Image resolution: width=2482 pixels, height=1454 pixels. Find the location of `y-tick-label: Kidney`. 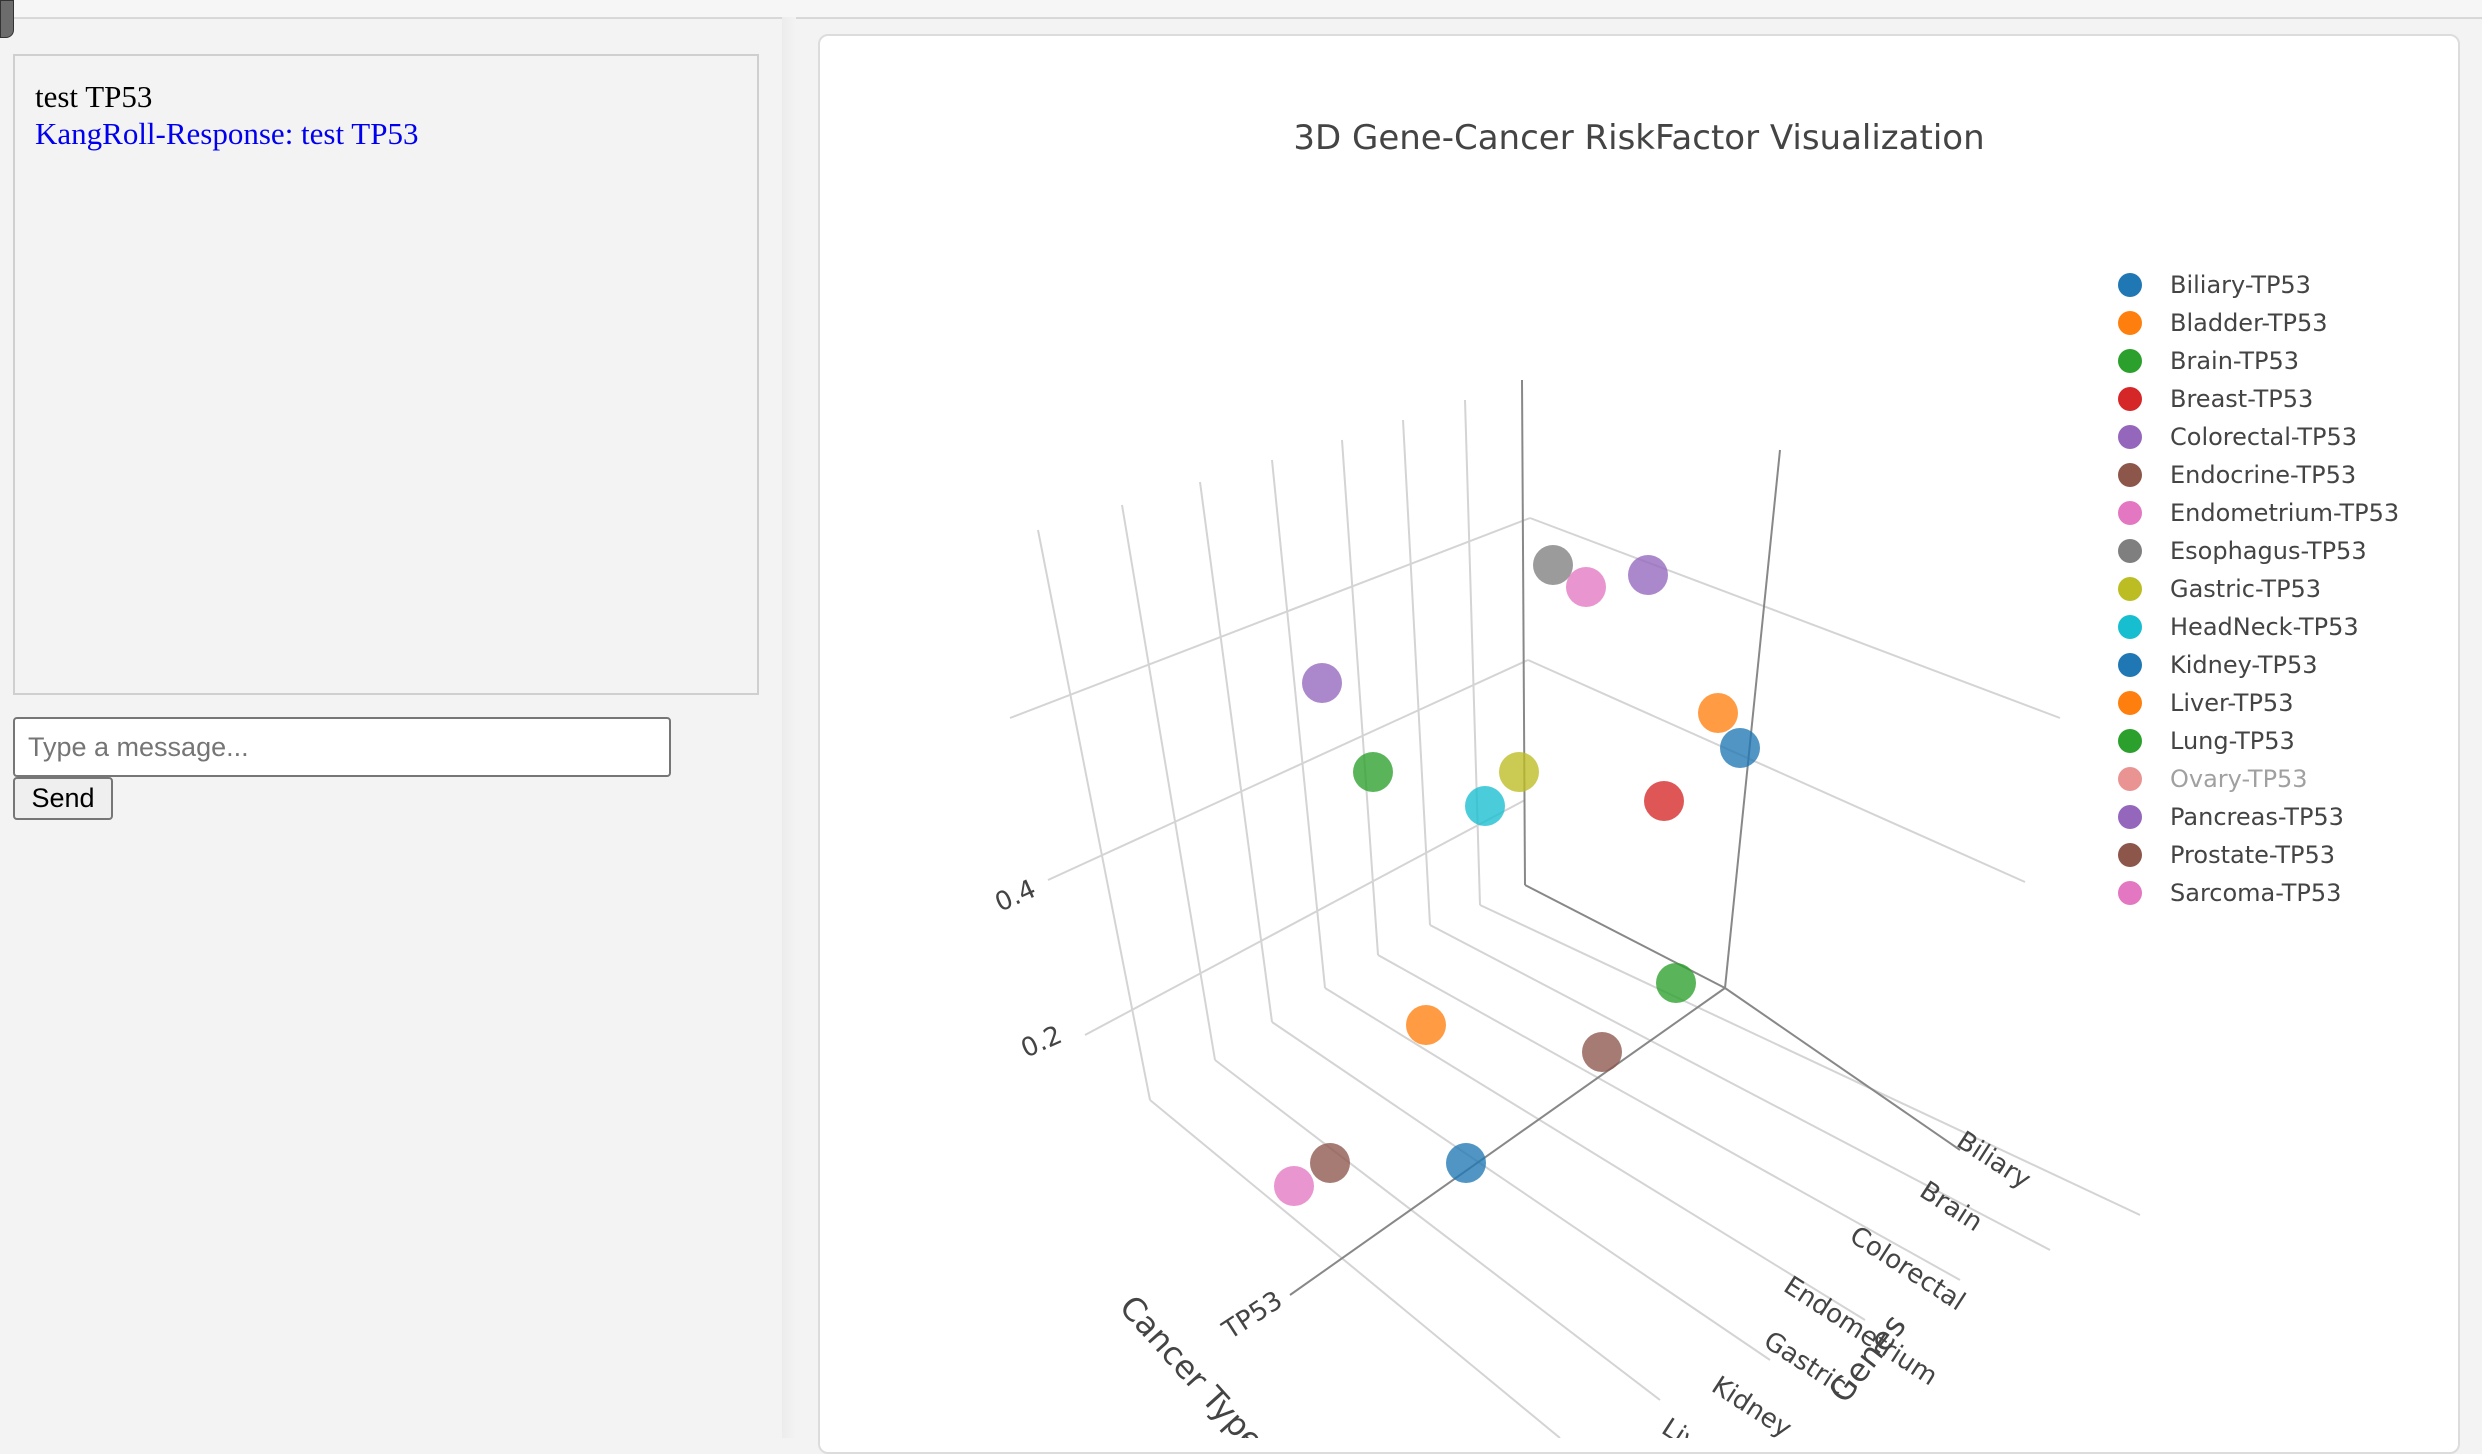

y-tick-label: Kidney is located at coordinates (1751, 1404).